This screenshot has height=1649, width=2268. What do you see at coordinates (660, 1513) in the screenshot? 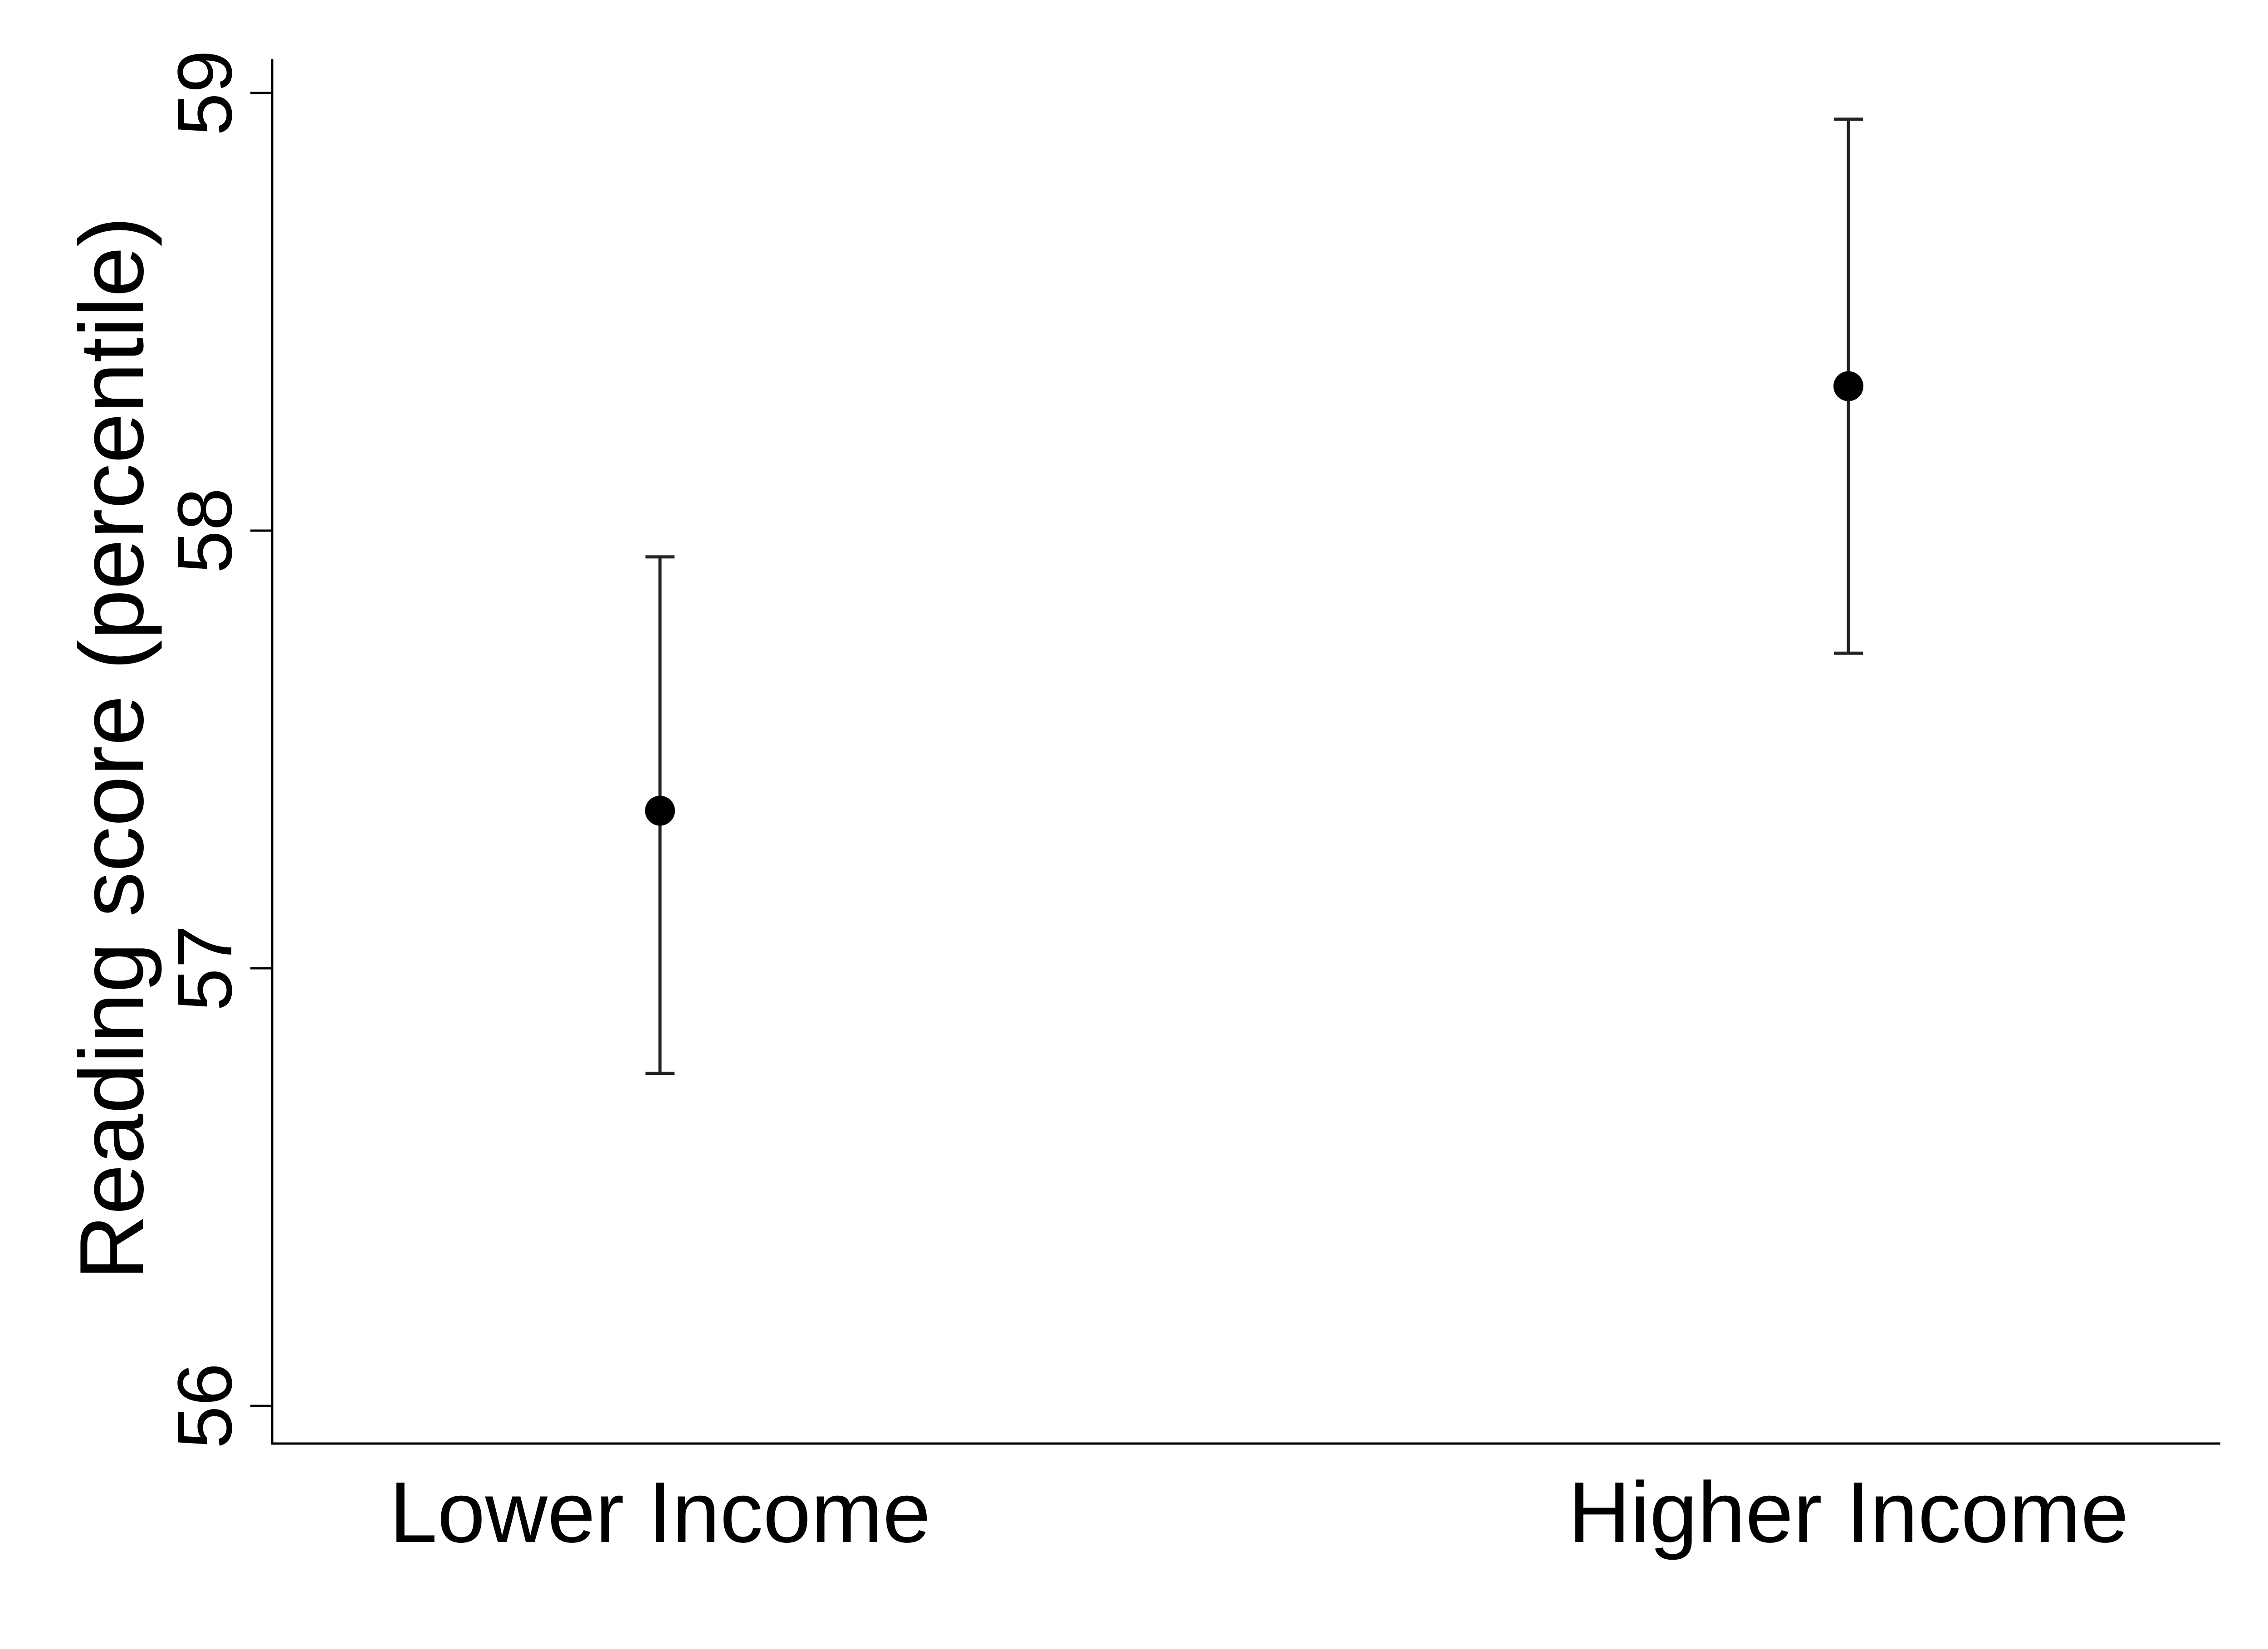
I see `x-category-label: Lower Income` at bounding box center [660, 1513].